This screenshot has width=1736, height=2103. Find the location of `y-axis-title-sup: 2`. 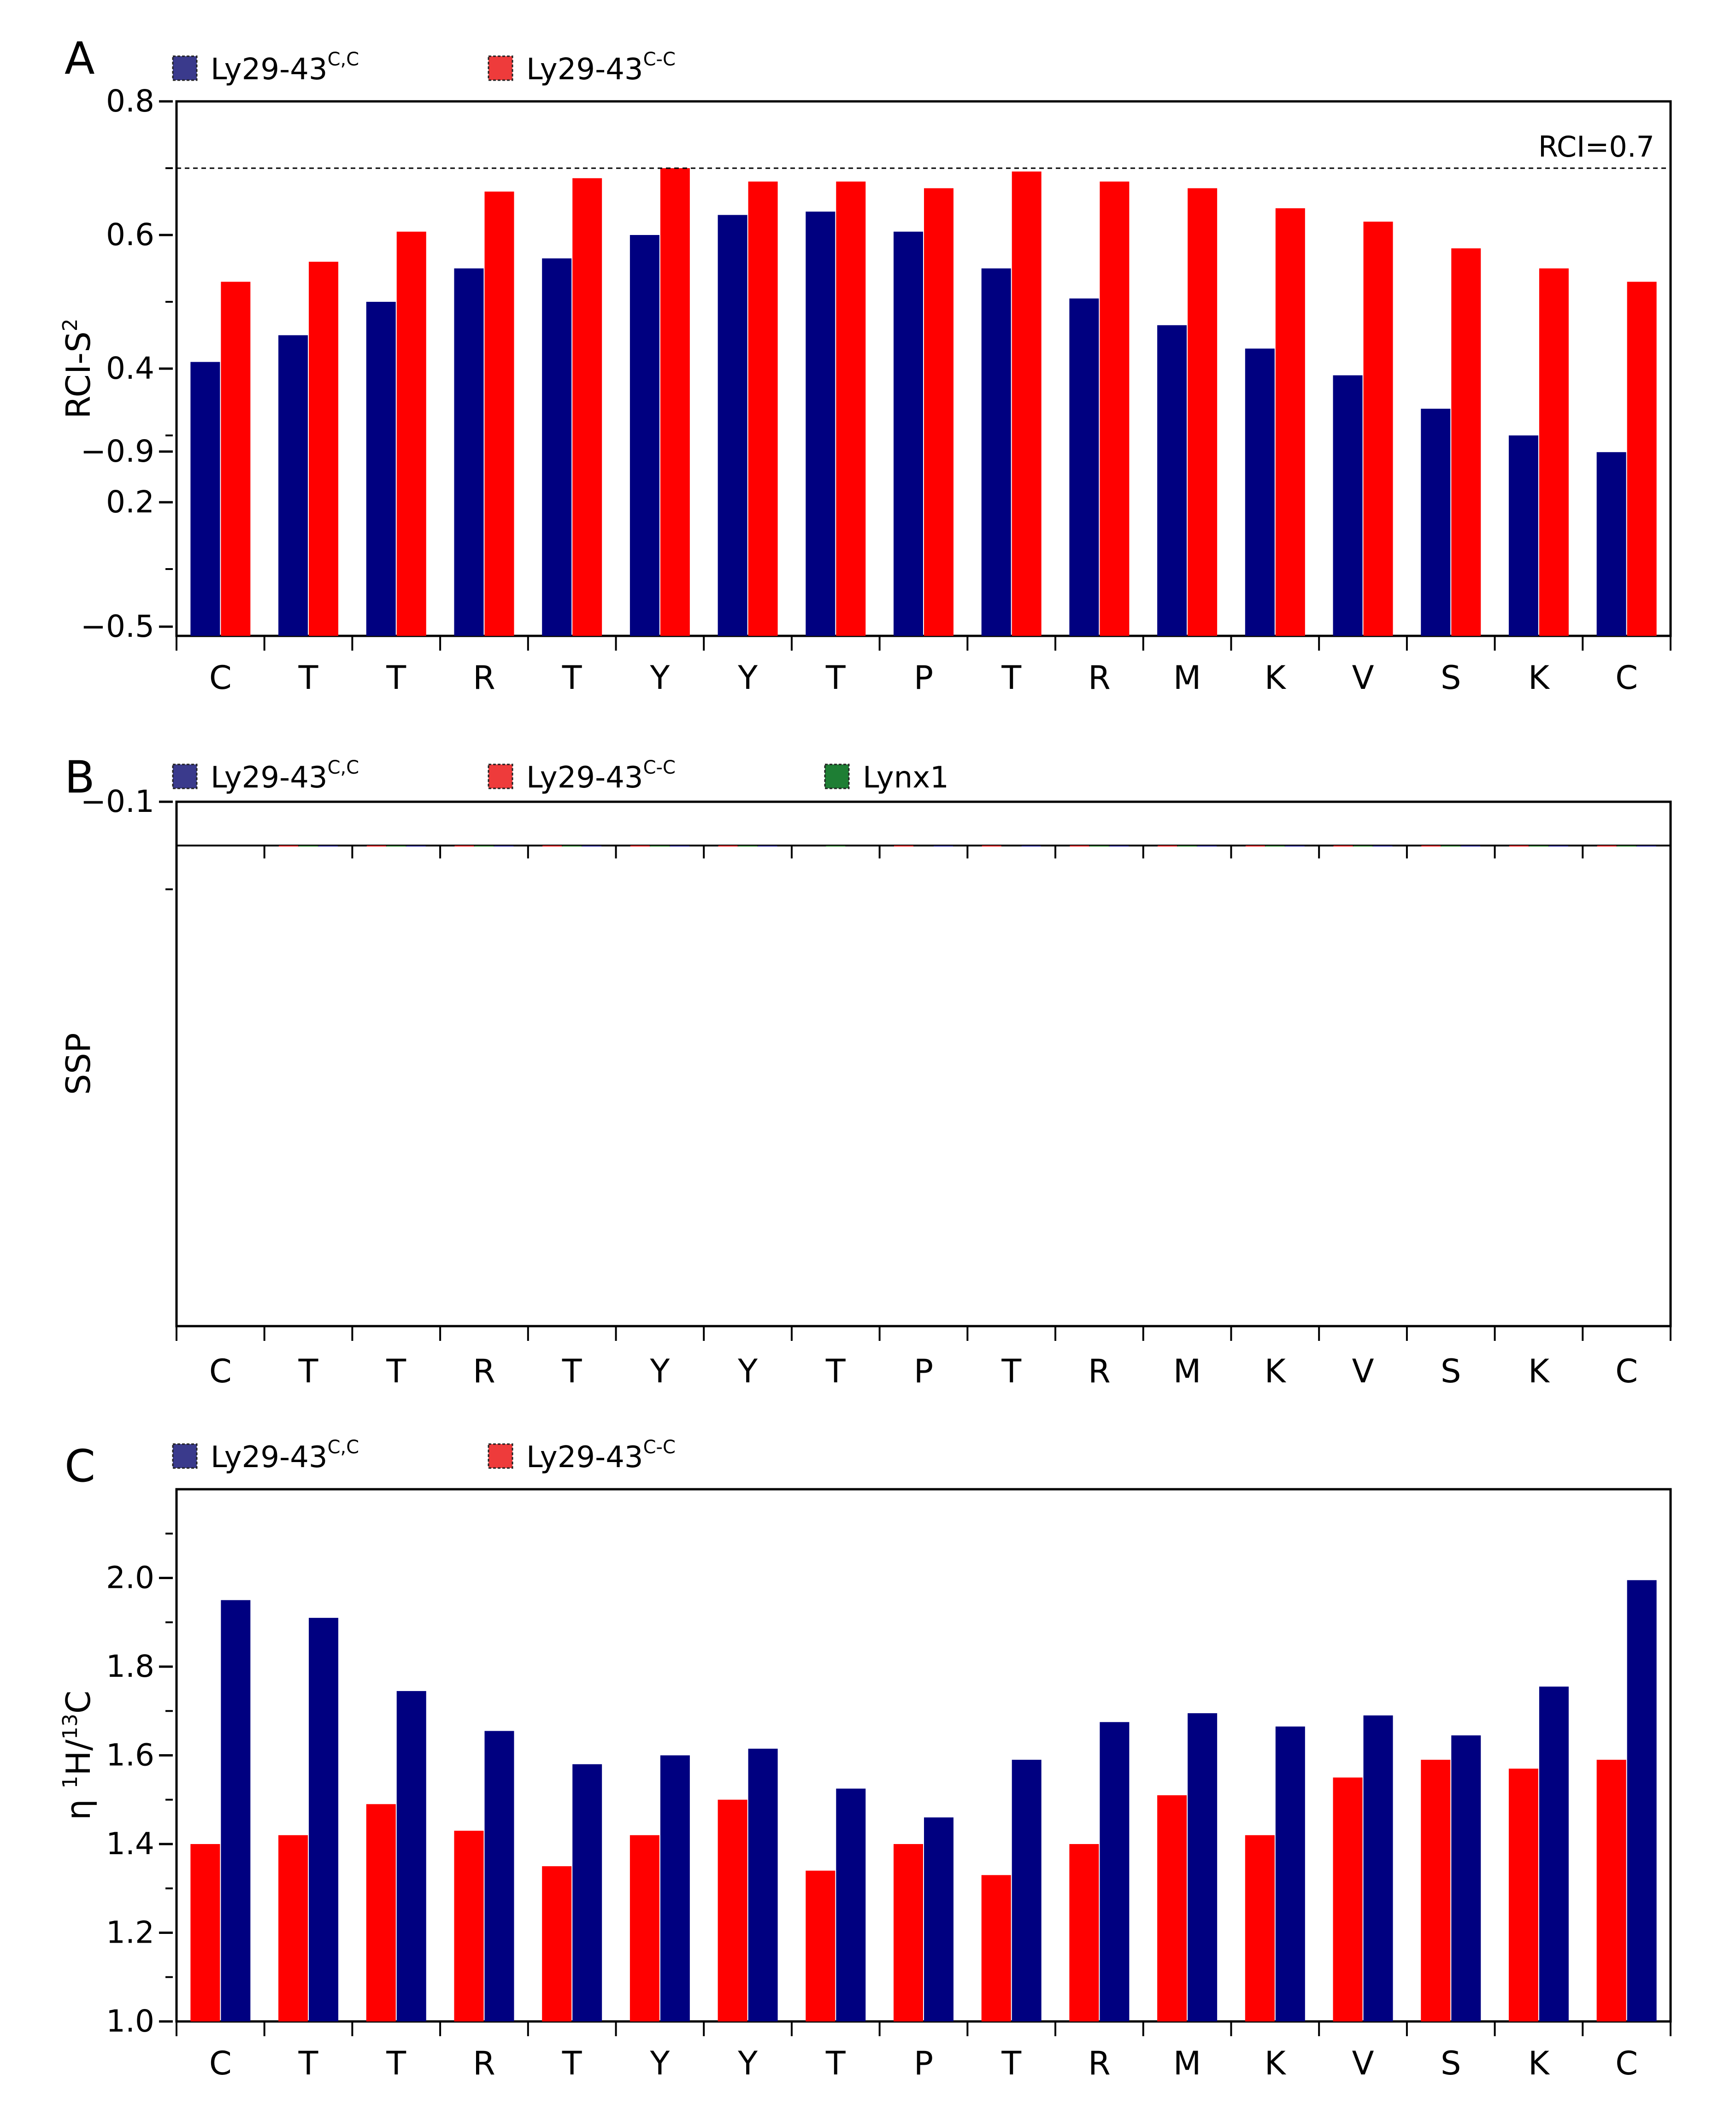

y-axis-title-sup: 2 is located at coordinates (70, 324).